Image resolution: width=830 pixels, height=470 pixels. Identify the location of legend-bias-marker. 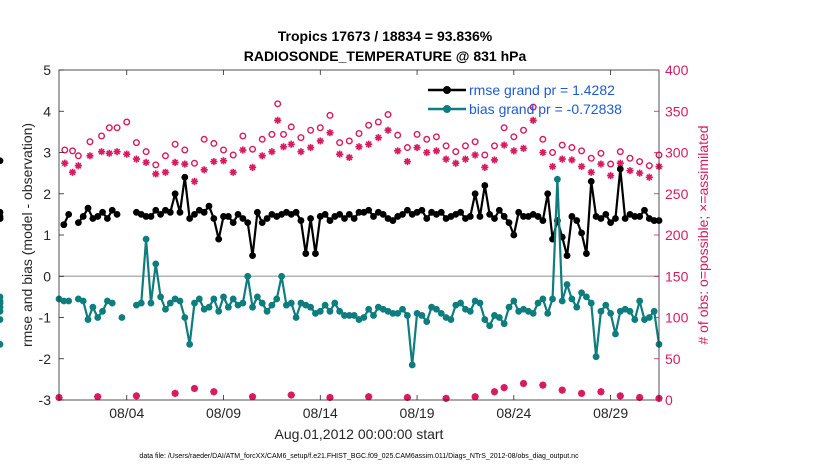
(447, 109).